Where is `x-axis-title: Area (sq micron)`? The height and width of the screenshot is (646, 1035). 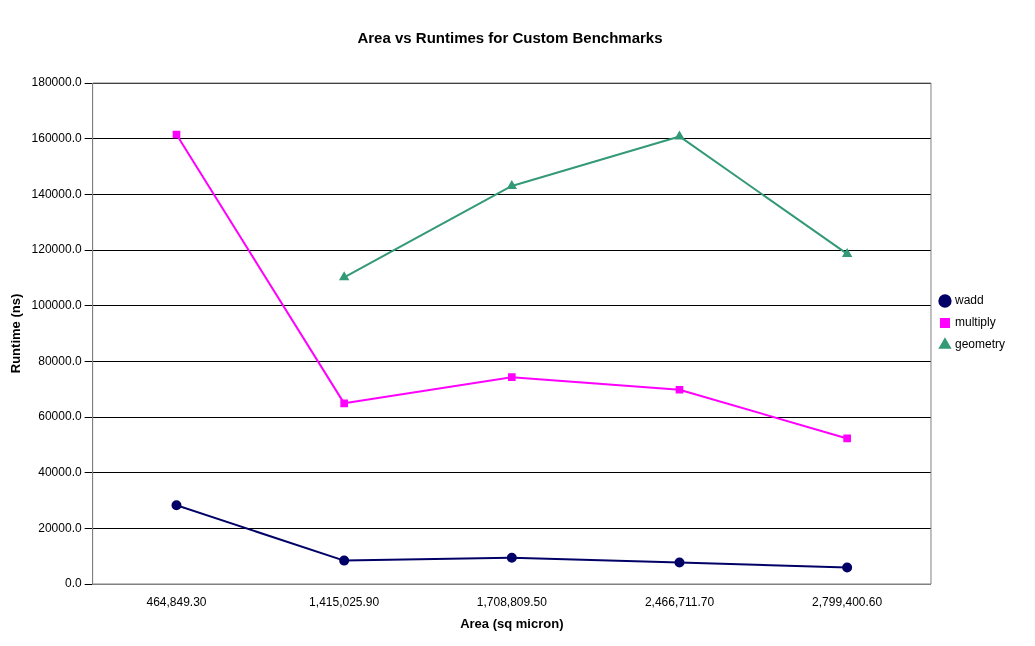
x-axis-title: Area (sq micron) is located at coordinates (512, 623).